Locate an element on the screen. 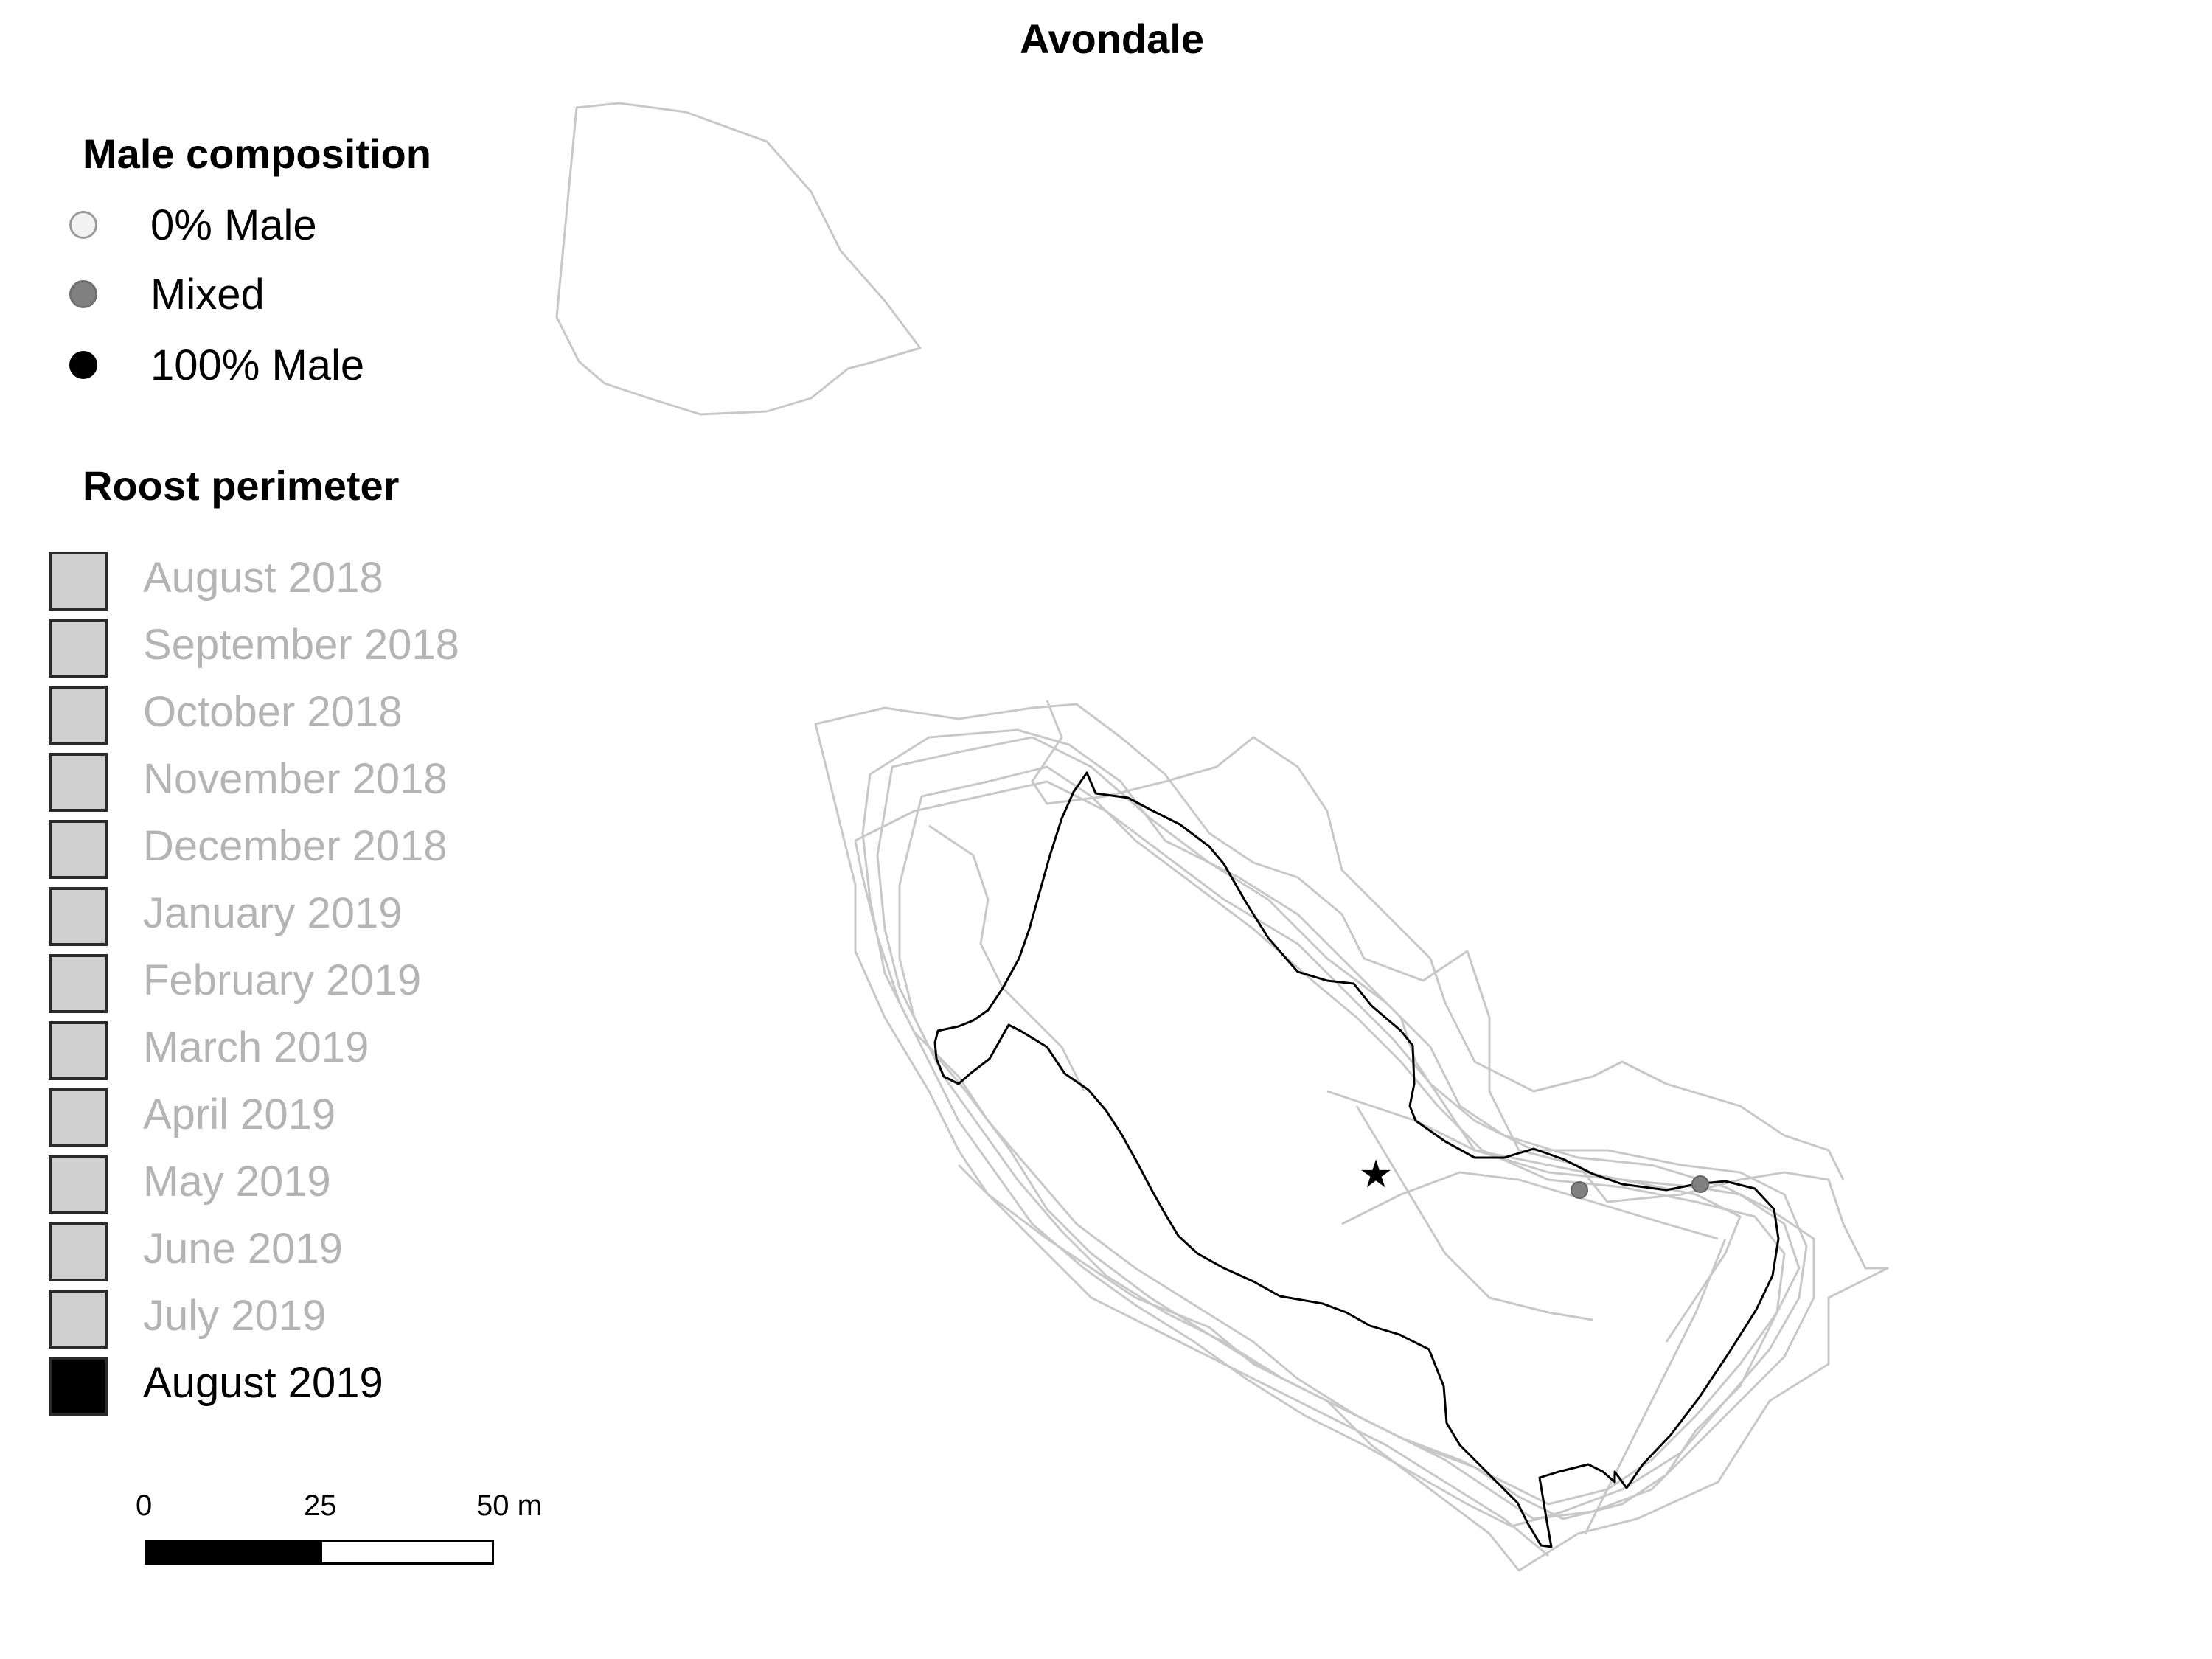  composition-label: Mixed is located at coordinates (207, 295).